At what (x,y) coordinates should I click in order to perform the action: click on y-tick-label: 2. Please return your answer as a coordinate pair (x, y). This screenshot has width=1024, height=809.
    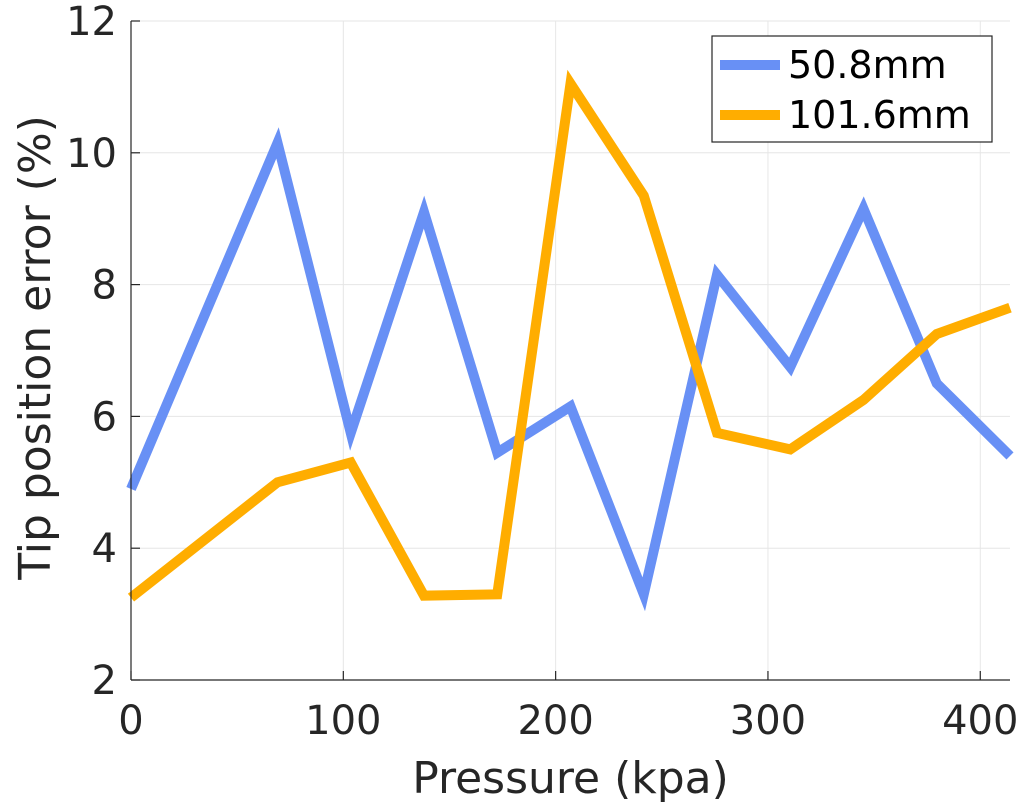
    Looking at the image, I should click on (104, 681).